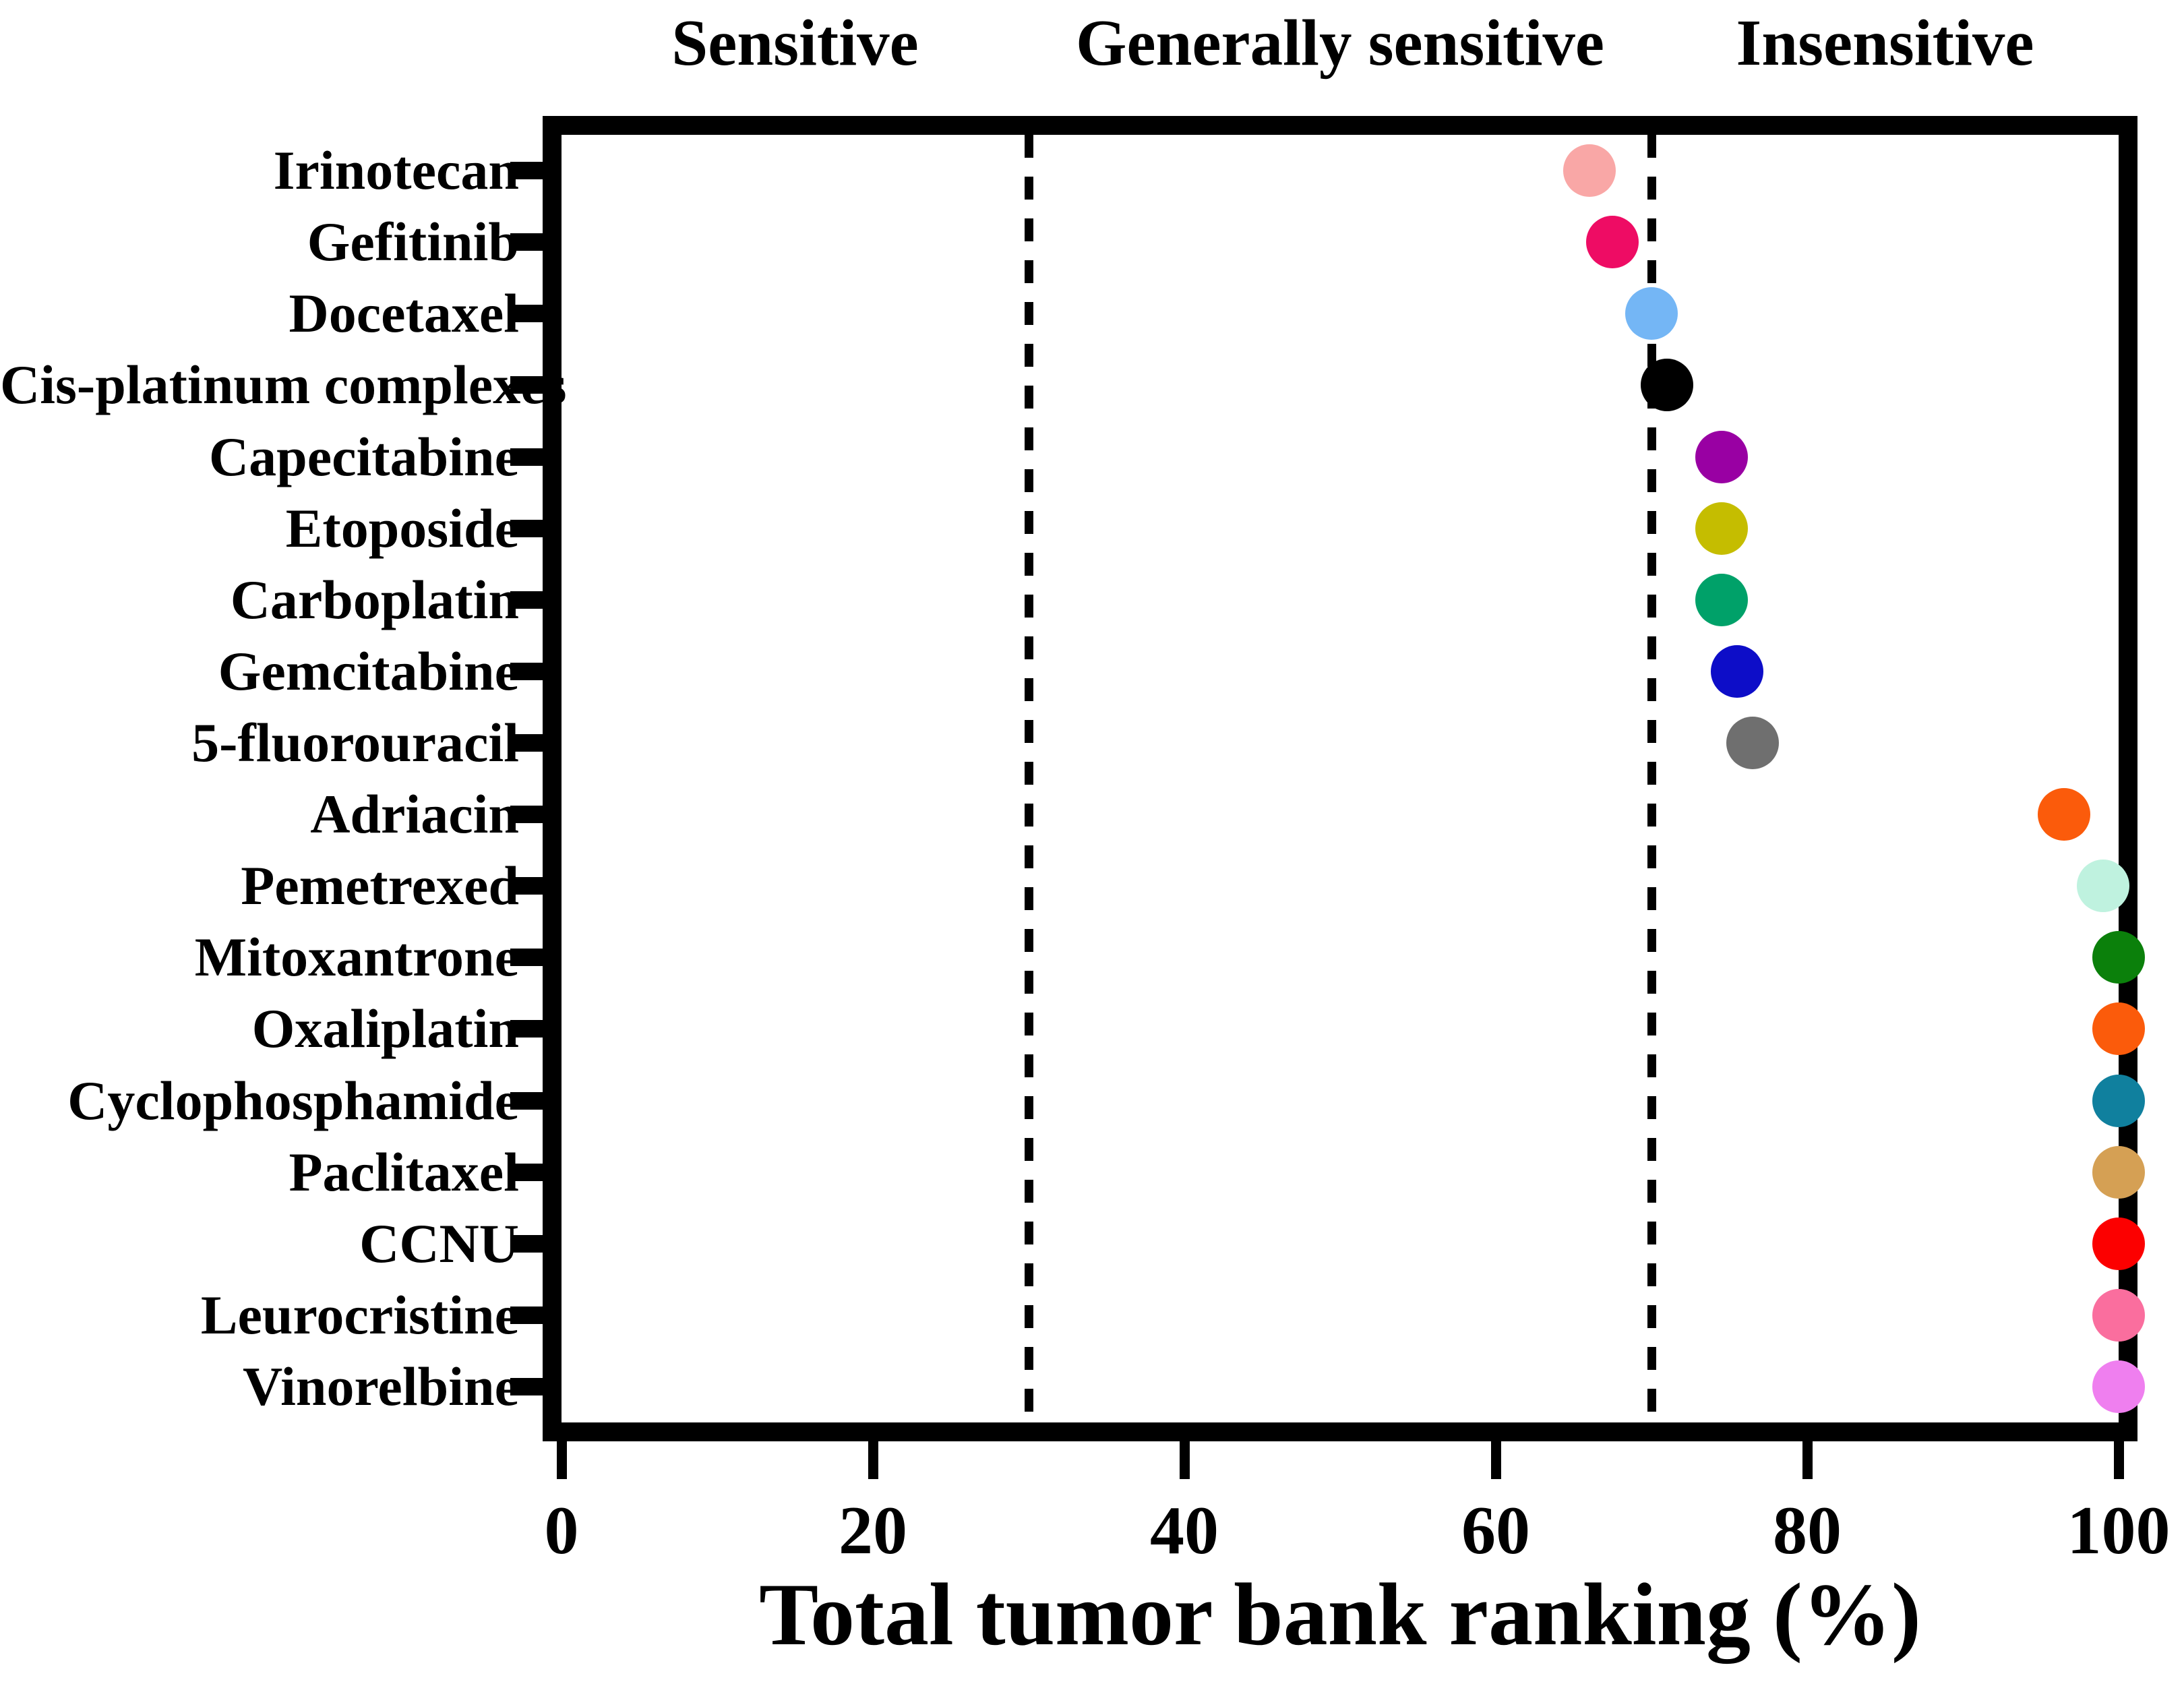 The image size is (2184, 1682). I want to click on x-axis-tick-label: 40, so click(1184, 1531).